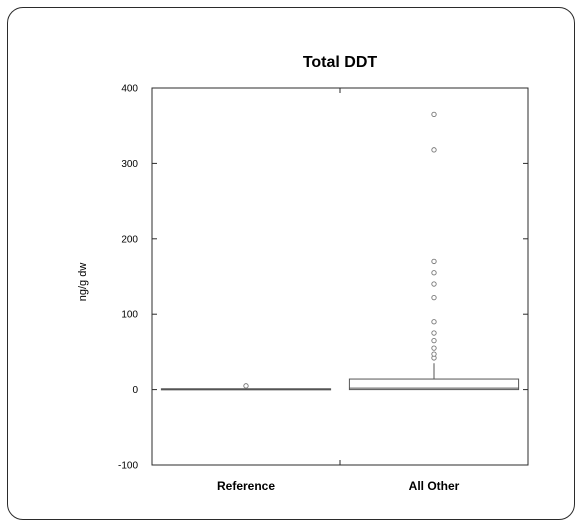 The height and width of the screenshot is (527, 582). I want to click on y-tick-label: 200, so click(129, 239).